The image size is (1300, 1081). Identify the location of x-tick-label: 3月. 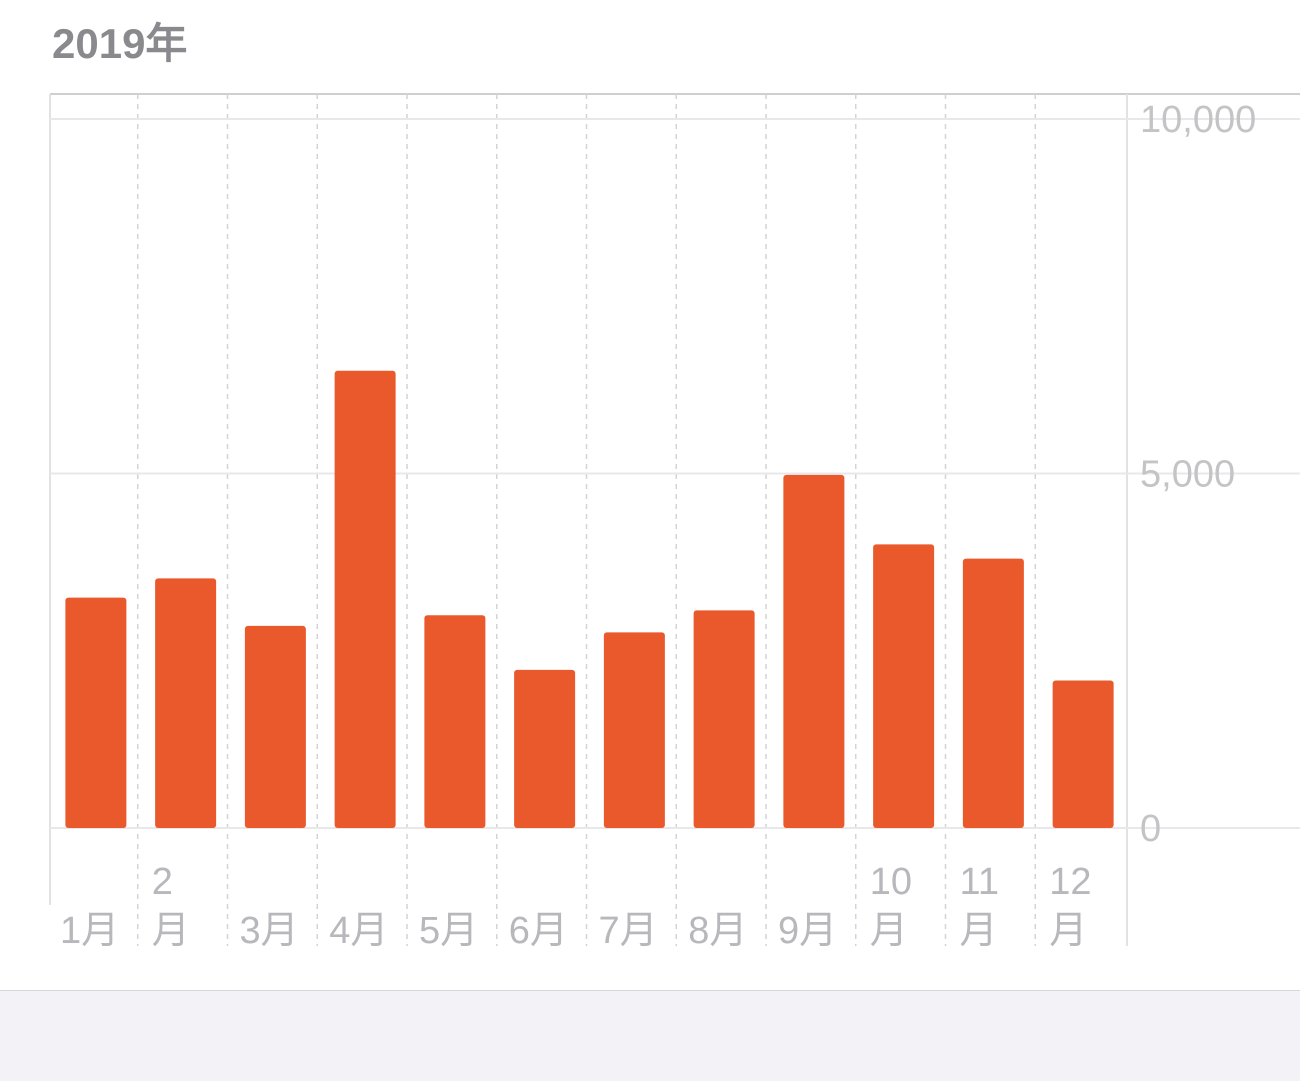
(269, 931).